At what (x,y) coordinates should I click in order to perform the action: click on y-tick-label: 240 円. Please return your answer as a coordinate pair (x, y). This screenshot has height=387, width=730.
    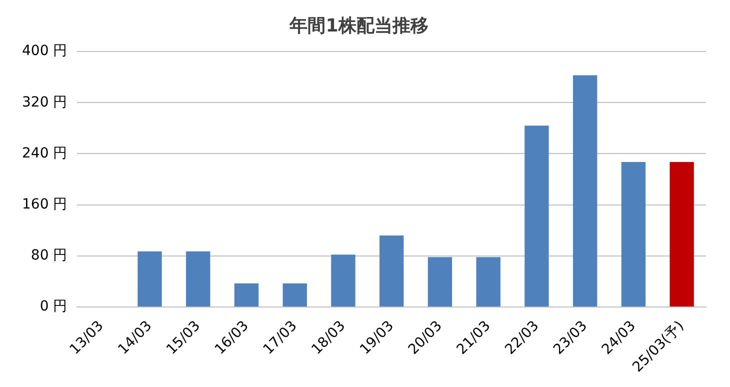
    Looking at the image, I should click on (45, 153).